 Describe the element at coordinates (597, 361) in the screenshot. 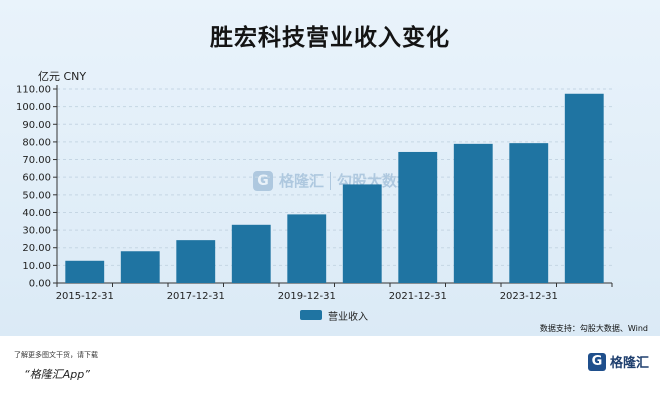

I see `gelonghui-footer-logo-icon: G` at that location.